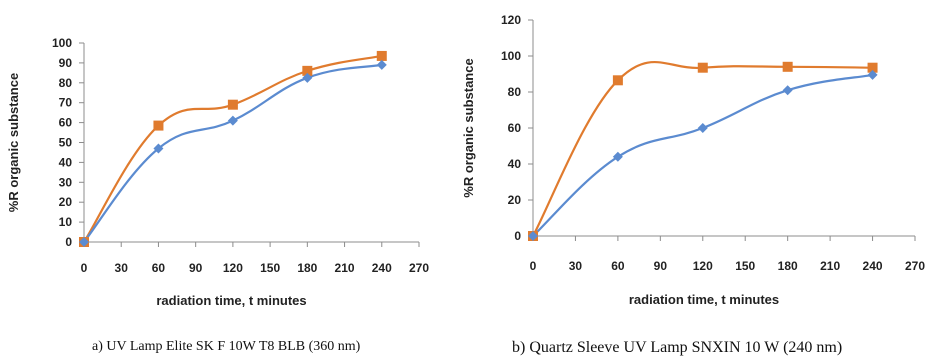 This screenshot has height=360, width=935. Describe the element at coordinates (66, 222) in the screenshot. I see `y-tick-label: 10` at that location.